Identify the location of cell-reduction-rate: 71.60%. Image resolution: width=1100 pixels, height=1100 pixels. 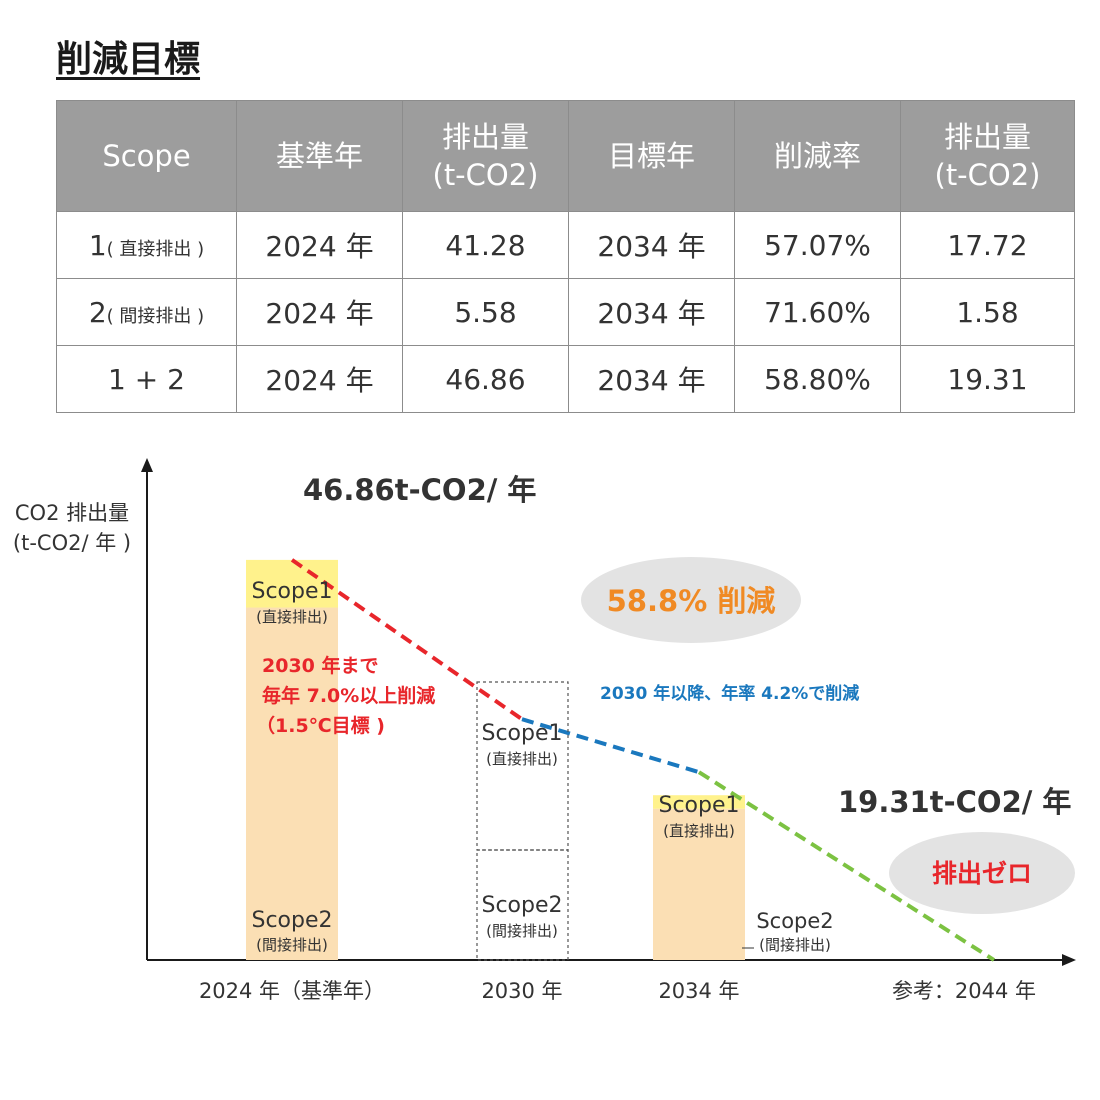
(817, 312).